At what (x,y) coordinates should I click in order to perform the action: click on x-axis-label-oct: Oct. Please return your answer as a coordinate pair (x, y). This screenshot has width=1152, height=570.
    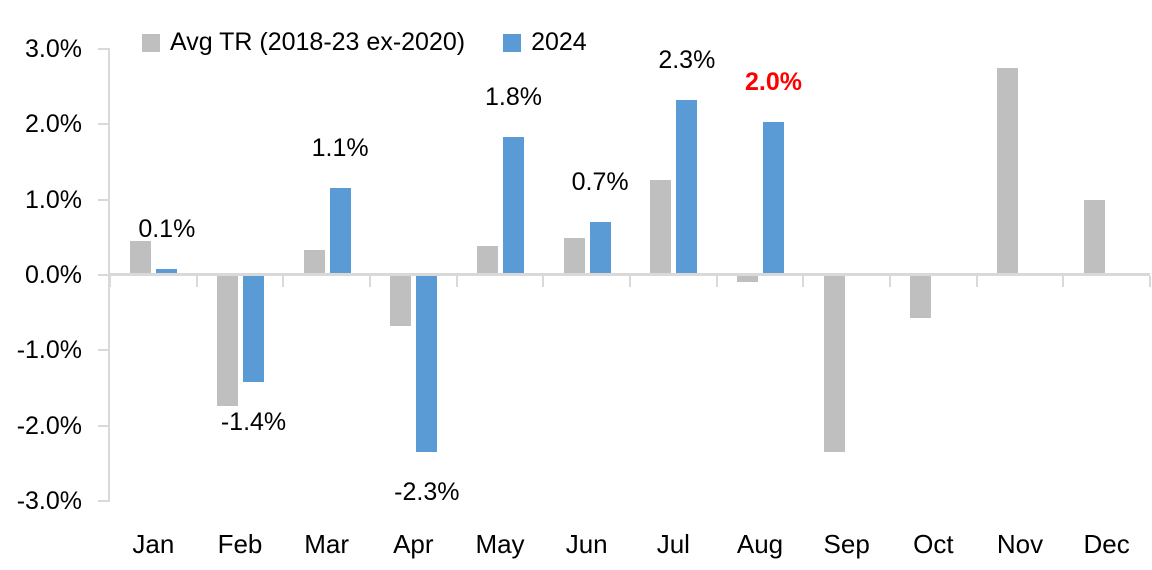
    Looking at the image, I should click on (933, 544).